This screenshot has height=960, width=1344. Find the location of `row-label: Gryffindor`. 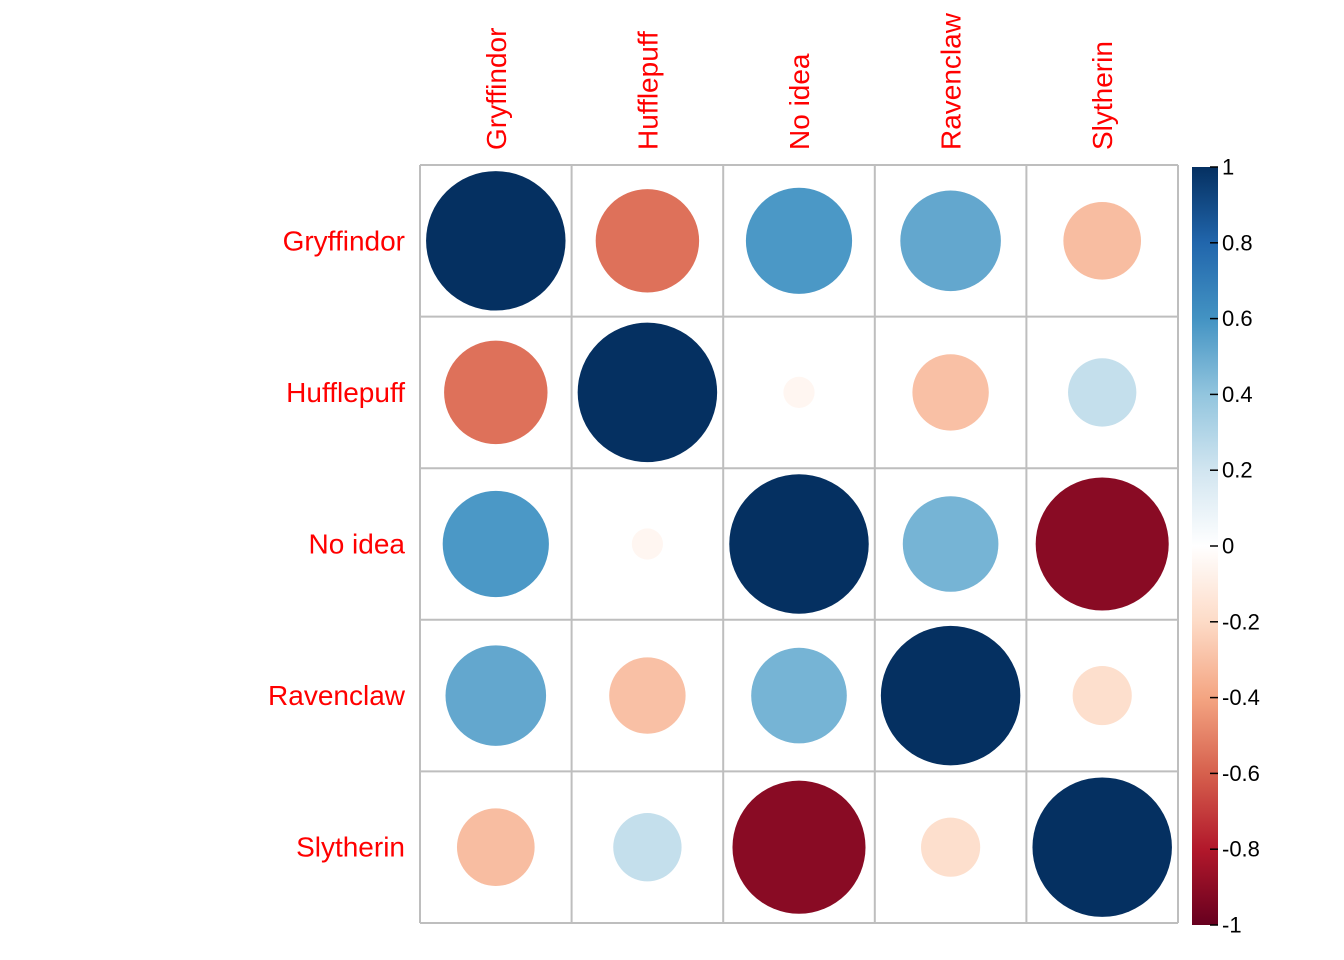

row-label: Gryffindor is located at coordinates (344, 240).